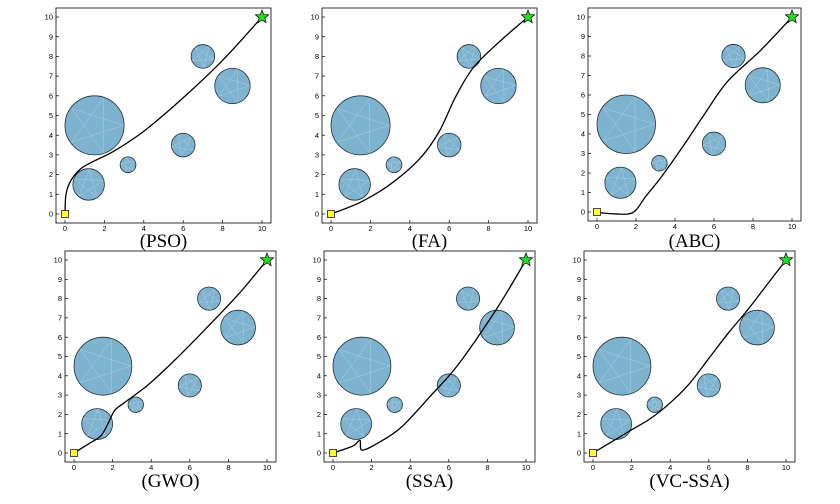 The width and height of the screenshot is (840, 504). I want to click on panel-title: (SSA), so click(430, 481).